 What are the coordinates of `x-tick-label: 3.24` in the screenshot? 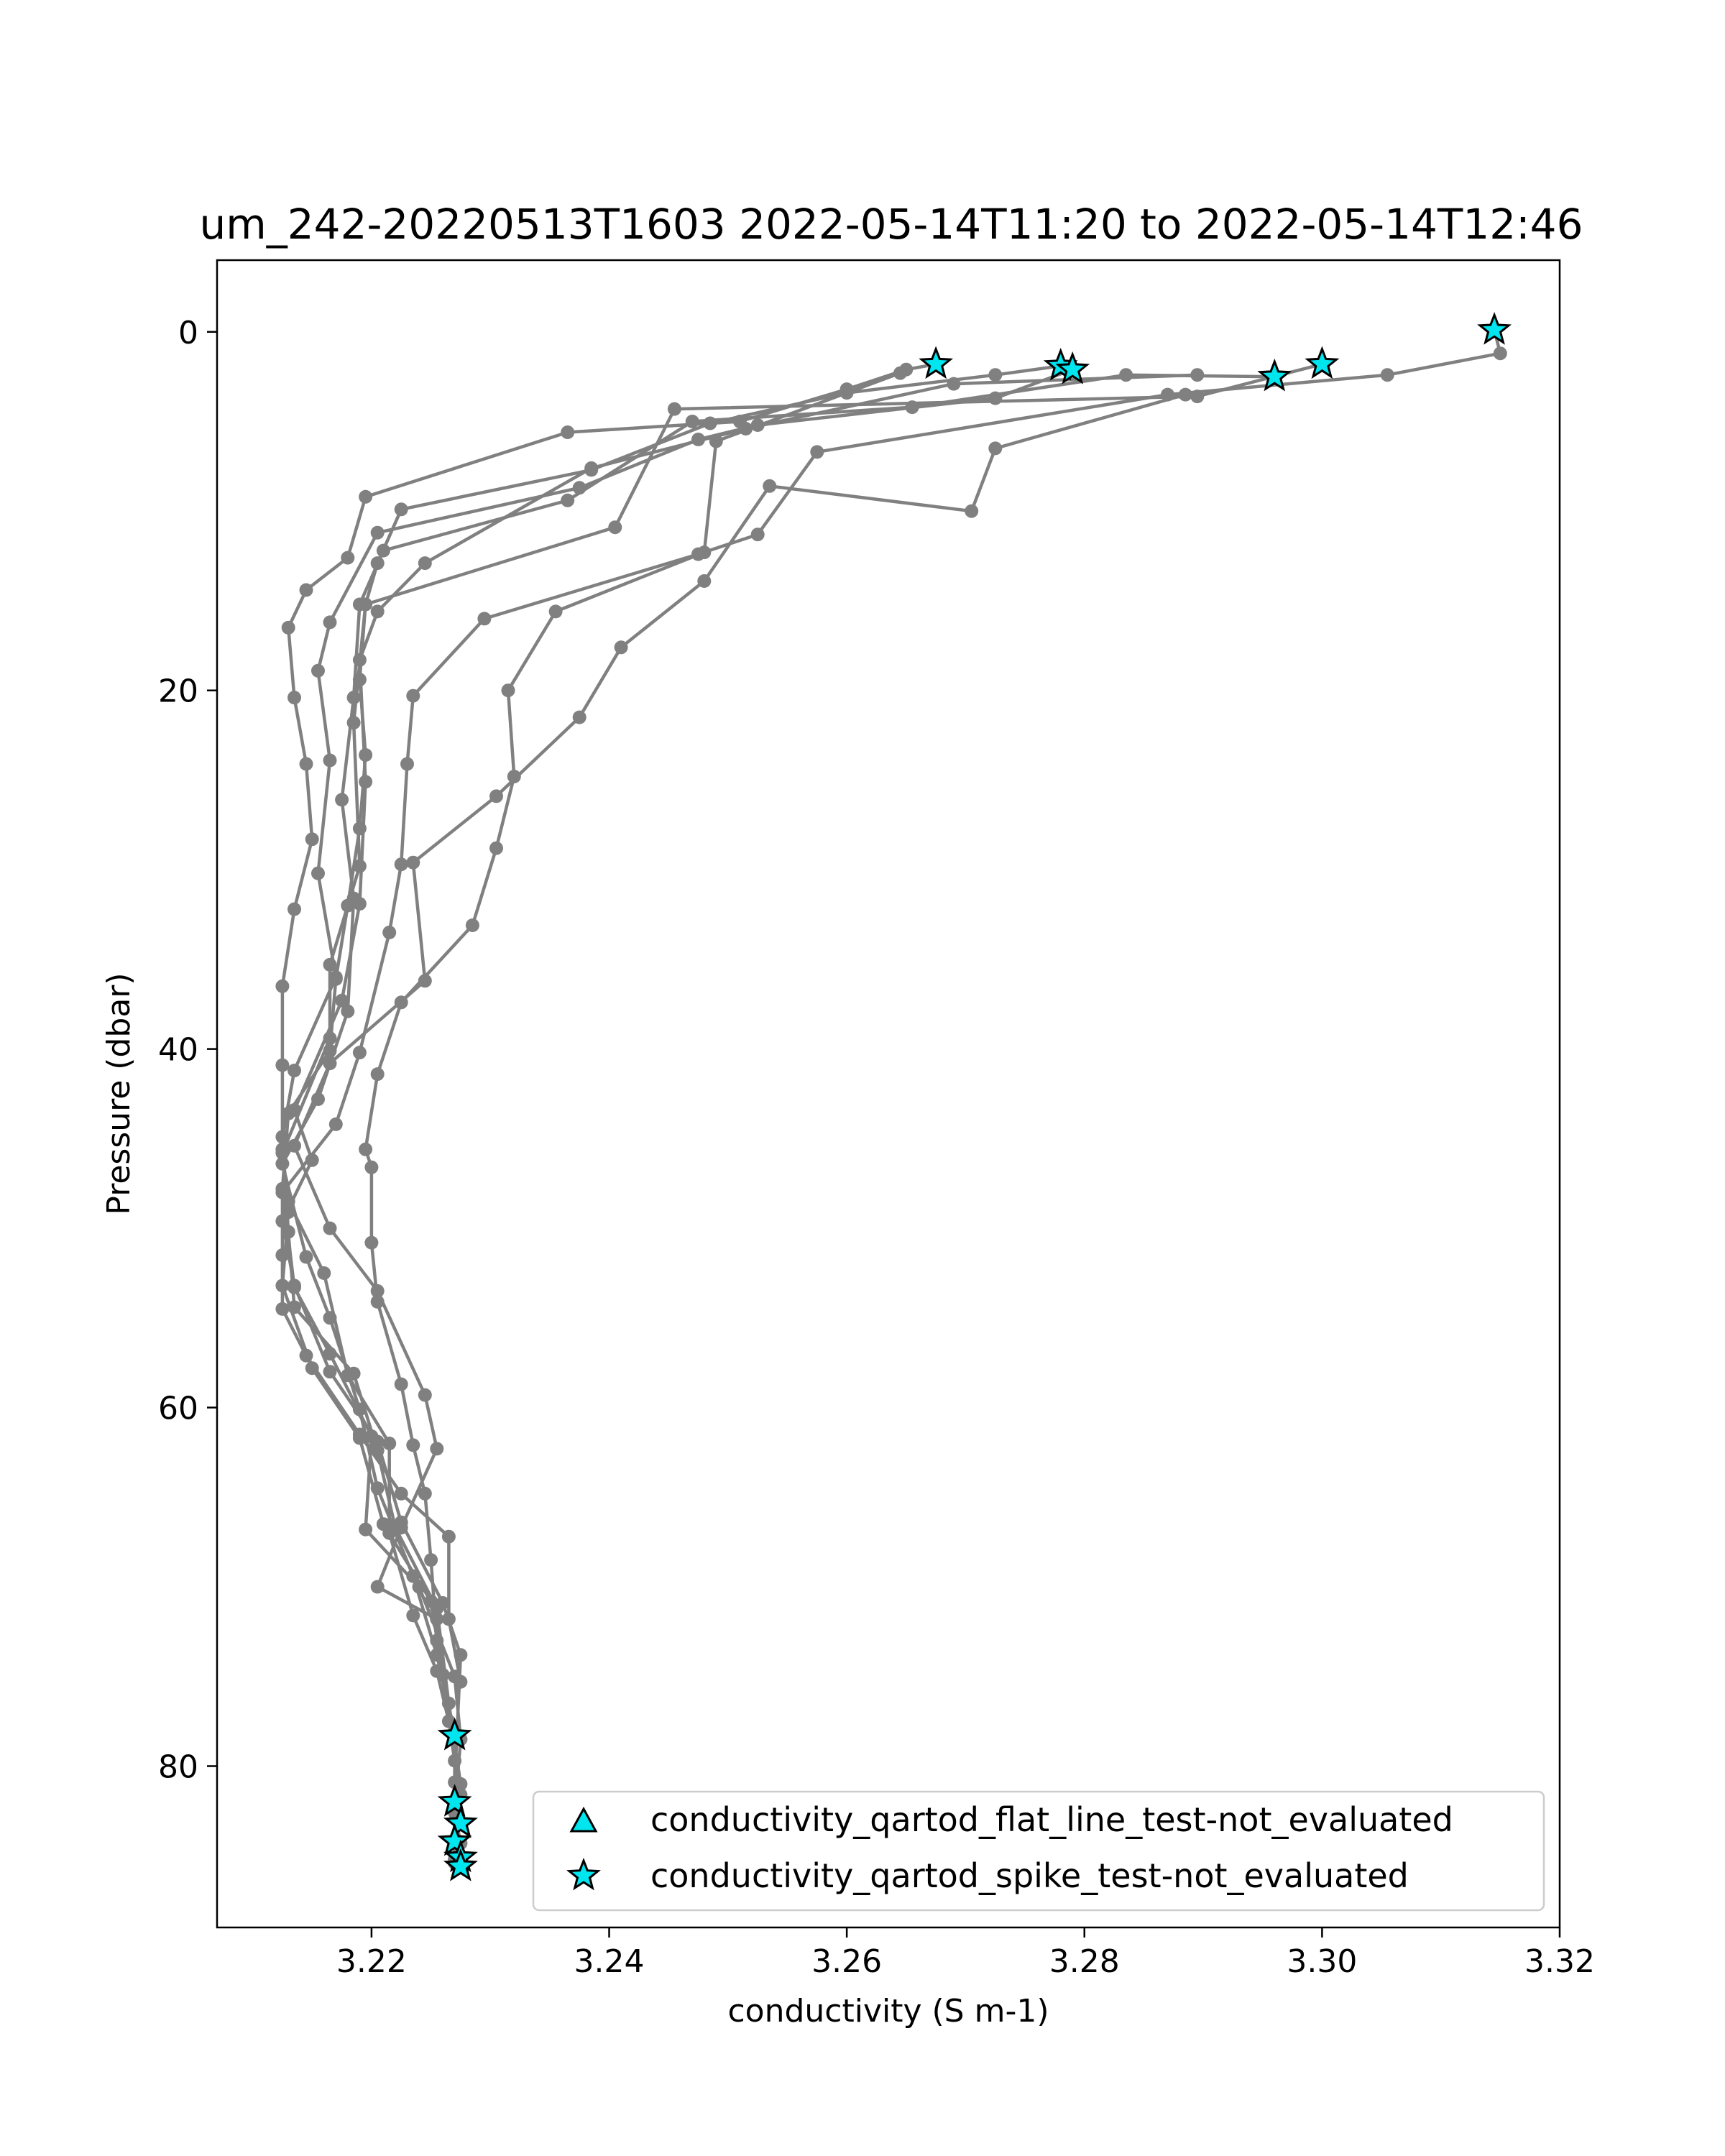 It's located at (609, 1961).